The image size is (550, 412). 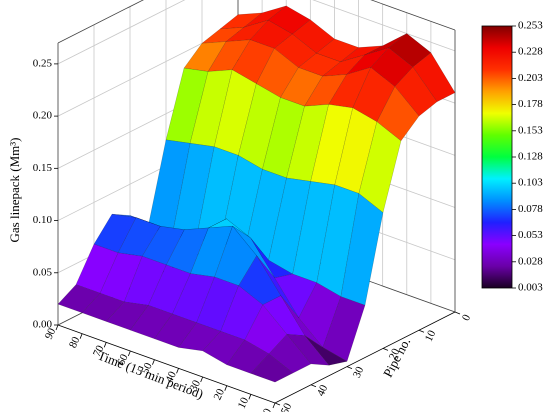 I want to click on z-tick-label: 0.15, so click(x=43, y=168).